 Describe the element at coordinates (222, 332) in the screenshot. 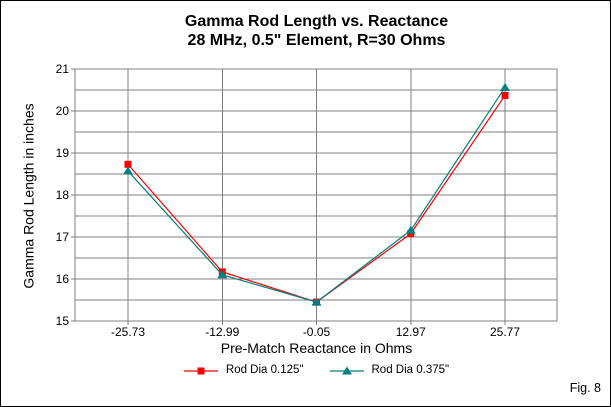

I see `x-tick-label: -12.99` at that location.